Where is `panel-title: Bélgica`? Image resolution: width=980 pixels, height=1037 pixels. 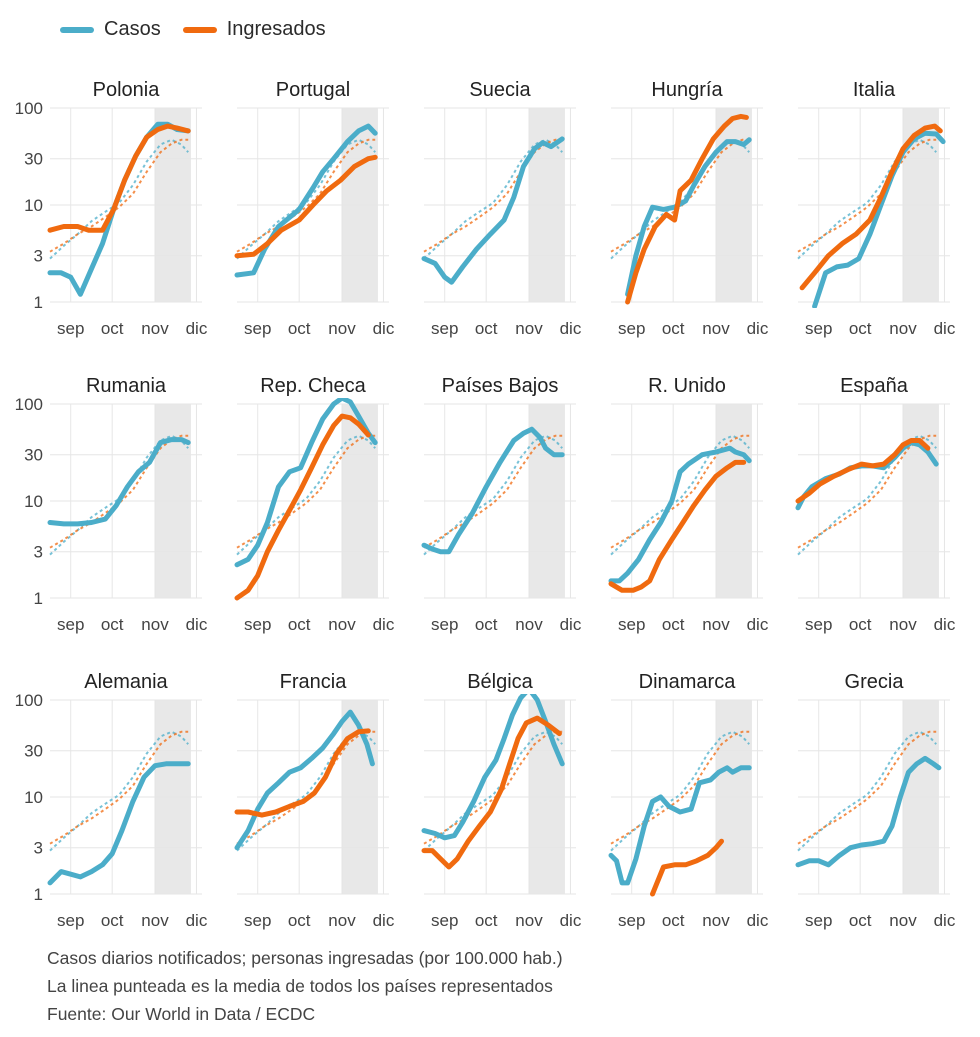
panel-title: Bélgica is located at coordinates (500, 682).